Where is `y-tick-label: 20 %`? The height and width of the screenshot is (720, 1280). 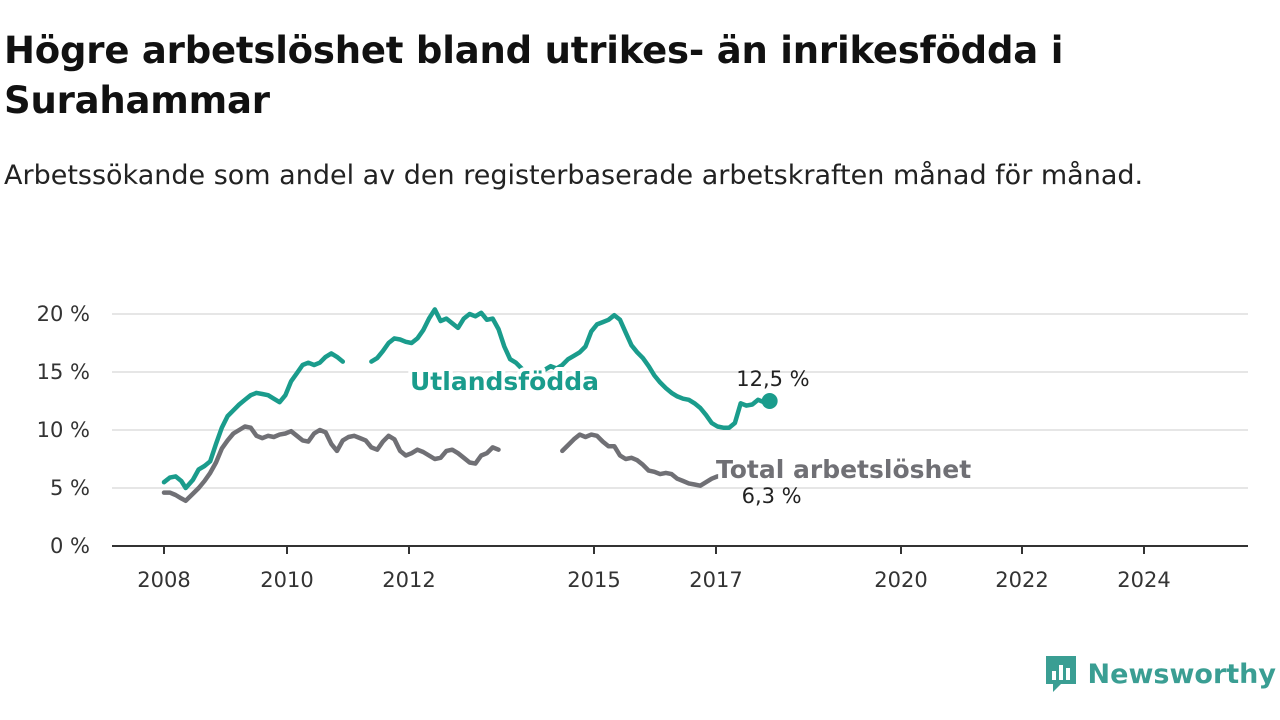 y-tick-label: 20 % is located at coordinates (63, 314).